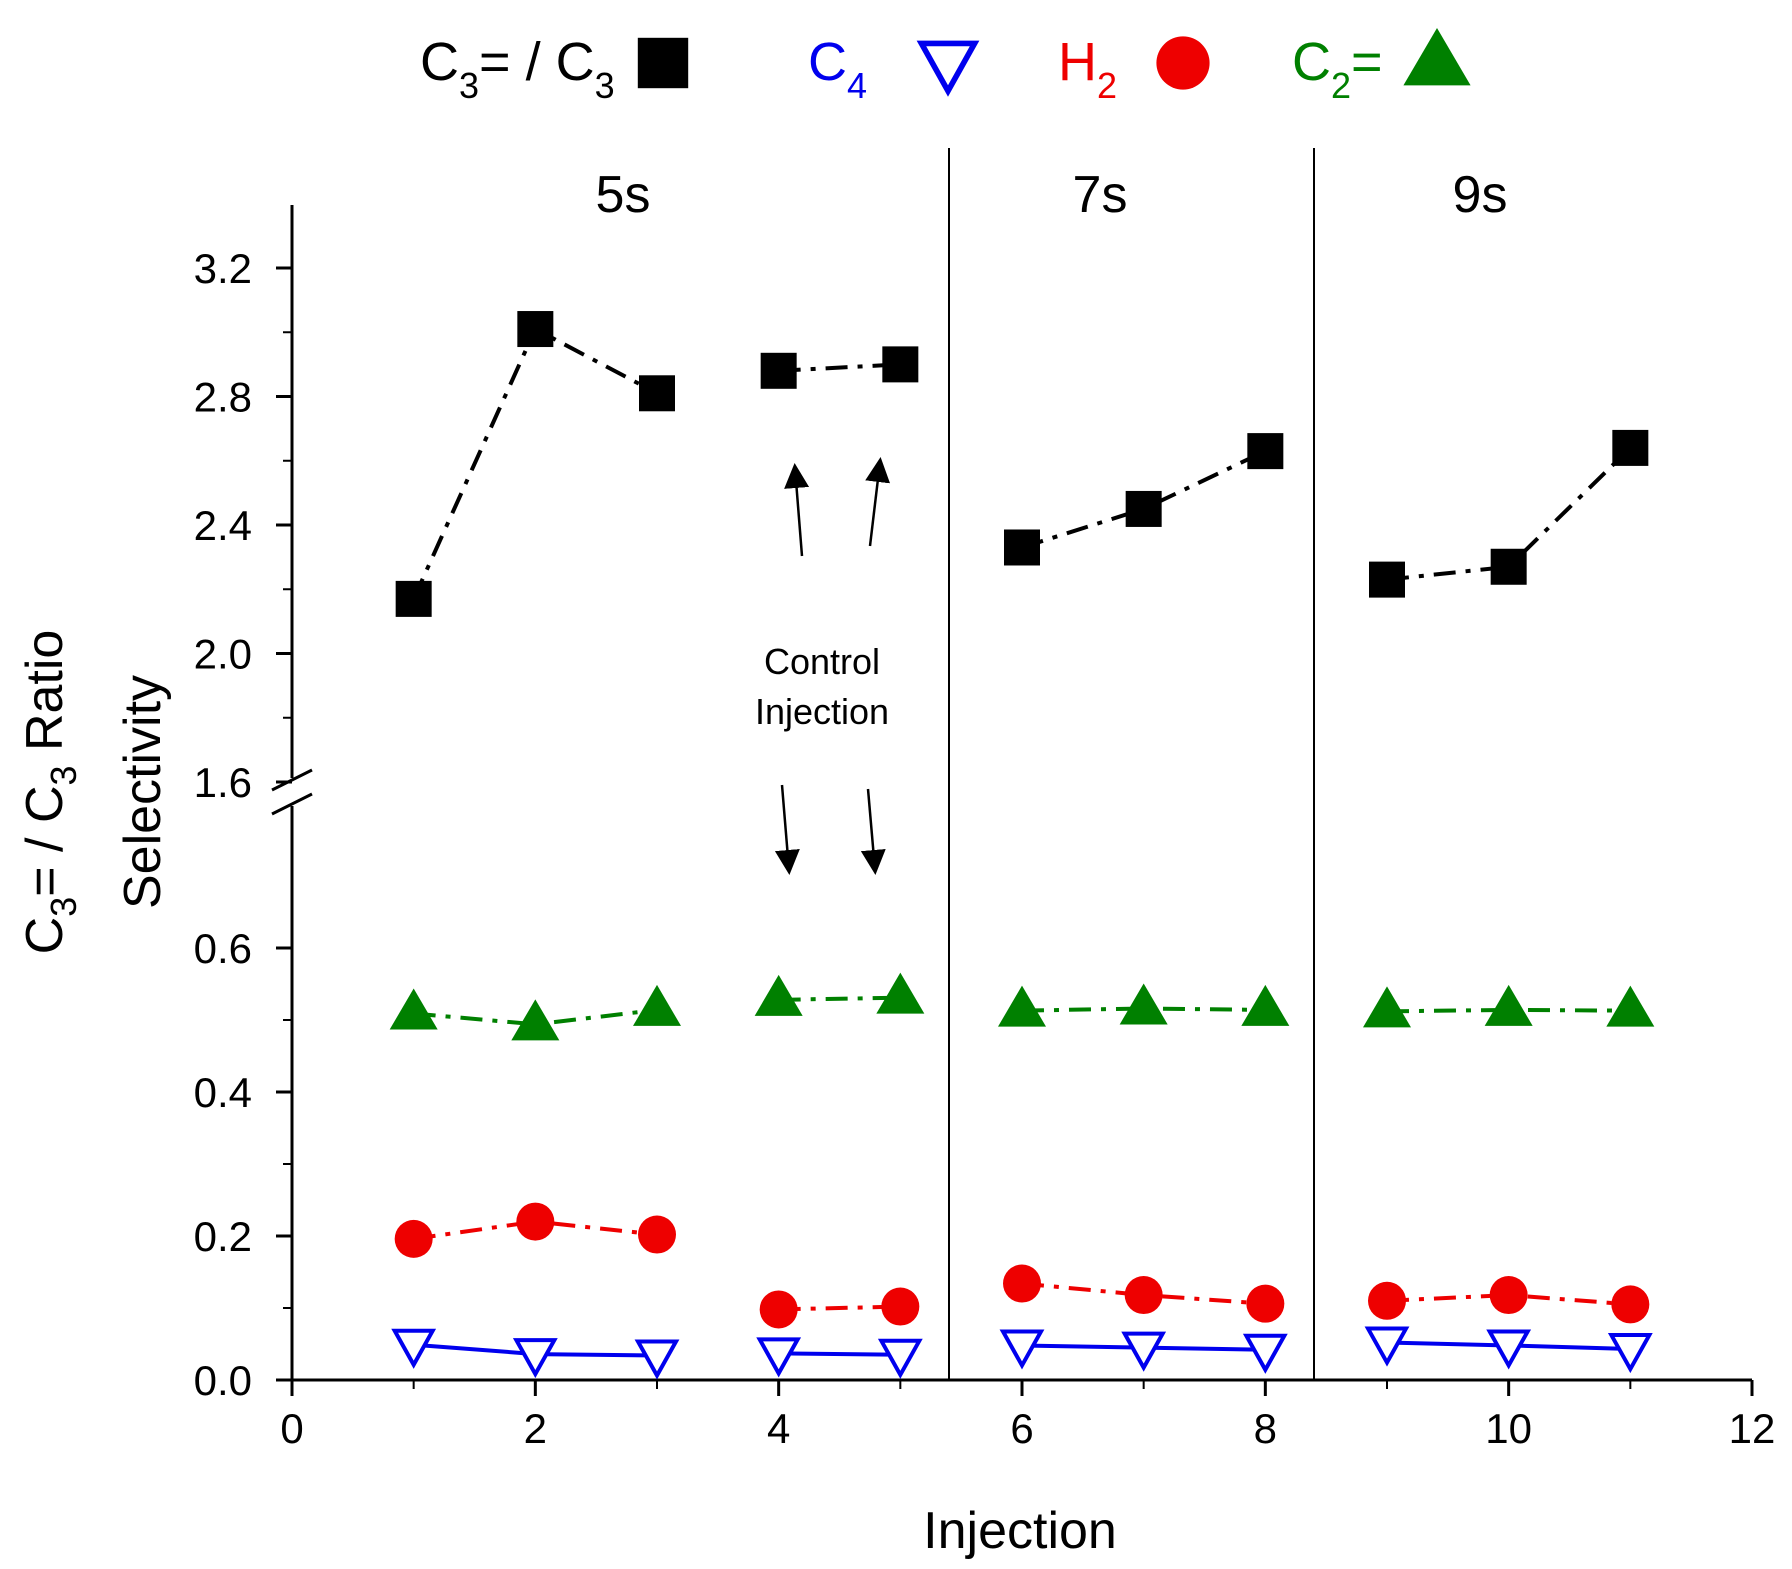 The height and width of the screenshot is (1569, 1792). I want to click on legend-label-c3ratio: C3= / C3, so click(517, 69).